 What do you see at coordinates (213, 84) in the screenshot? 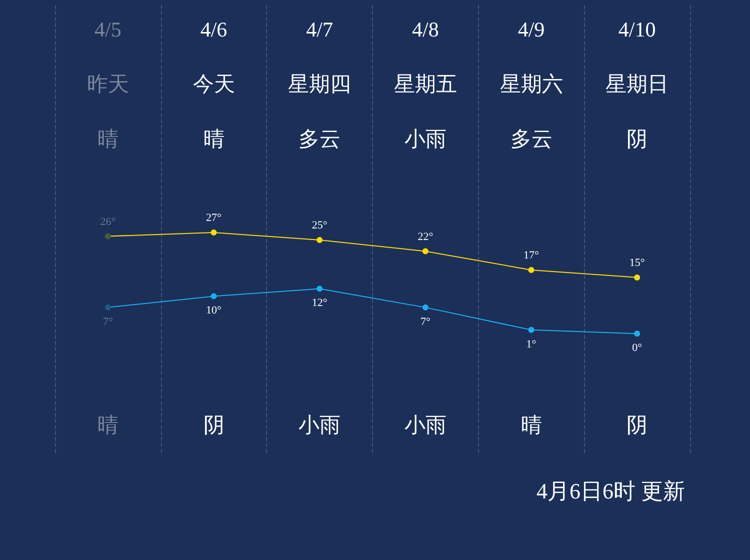
I see `text: 今天` at bounding box center [213, 84].